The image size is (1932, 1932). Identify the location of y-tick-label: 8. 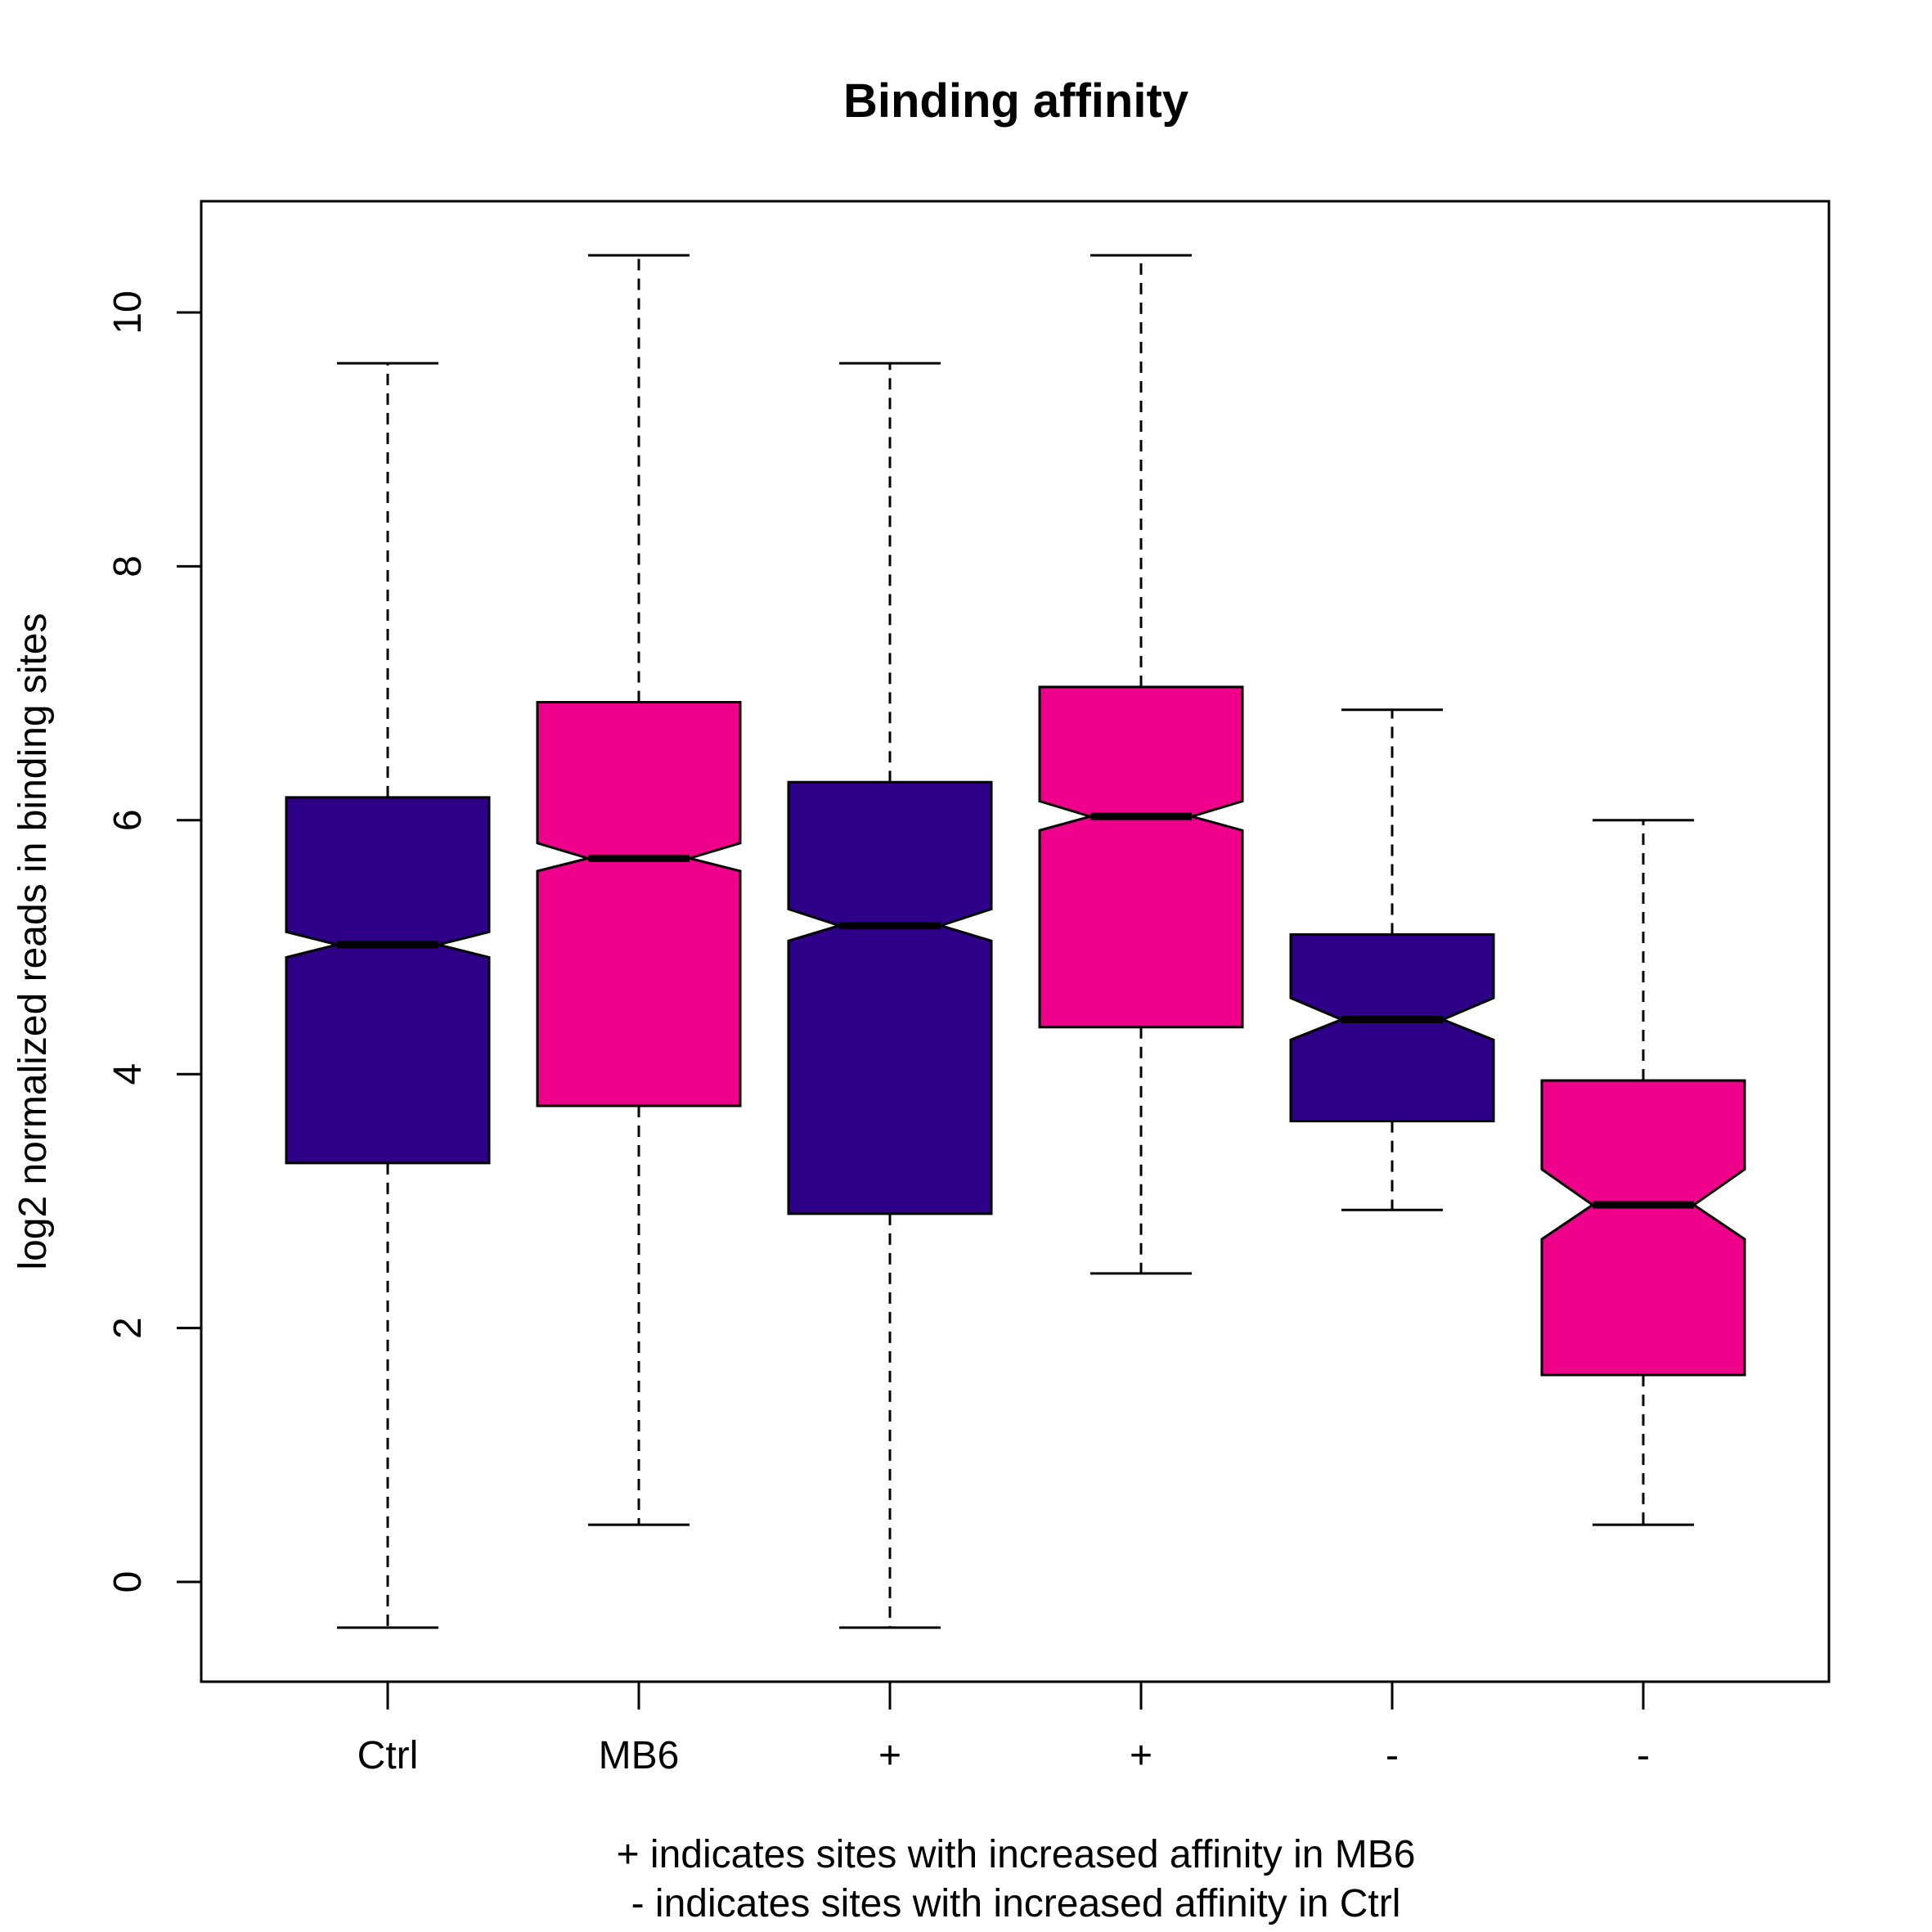
(128, 566).